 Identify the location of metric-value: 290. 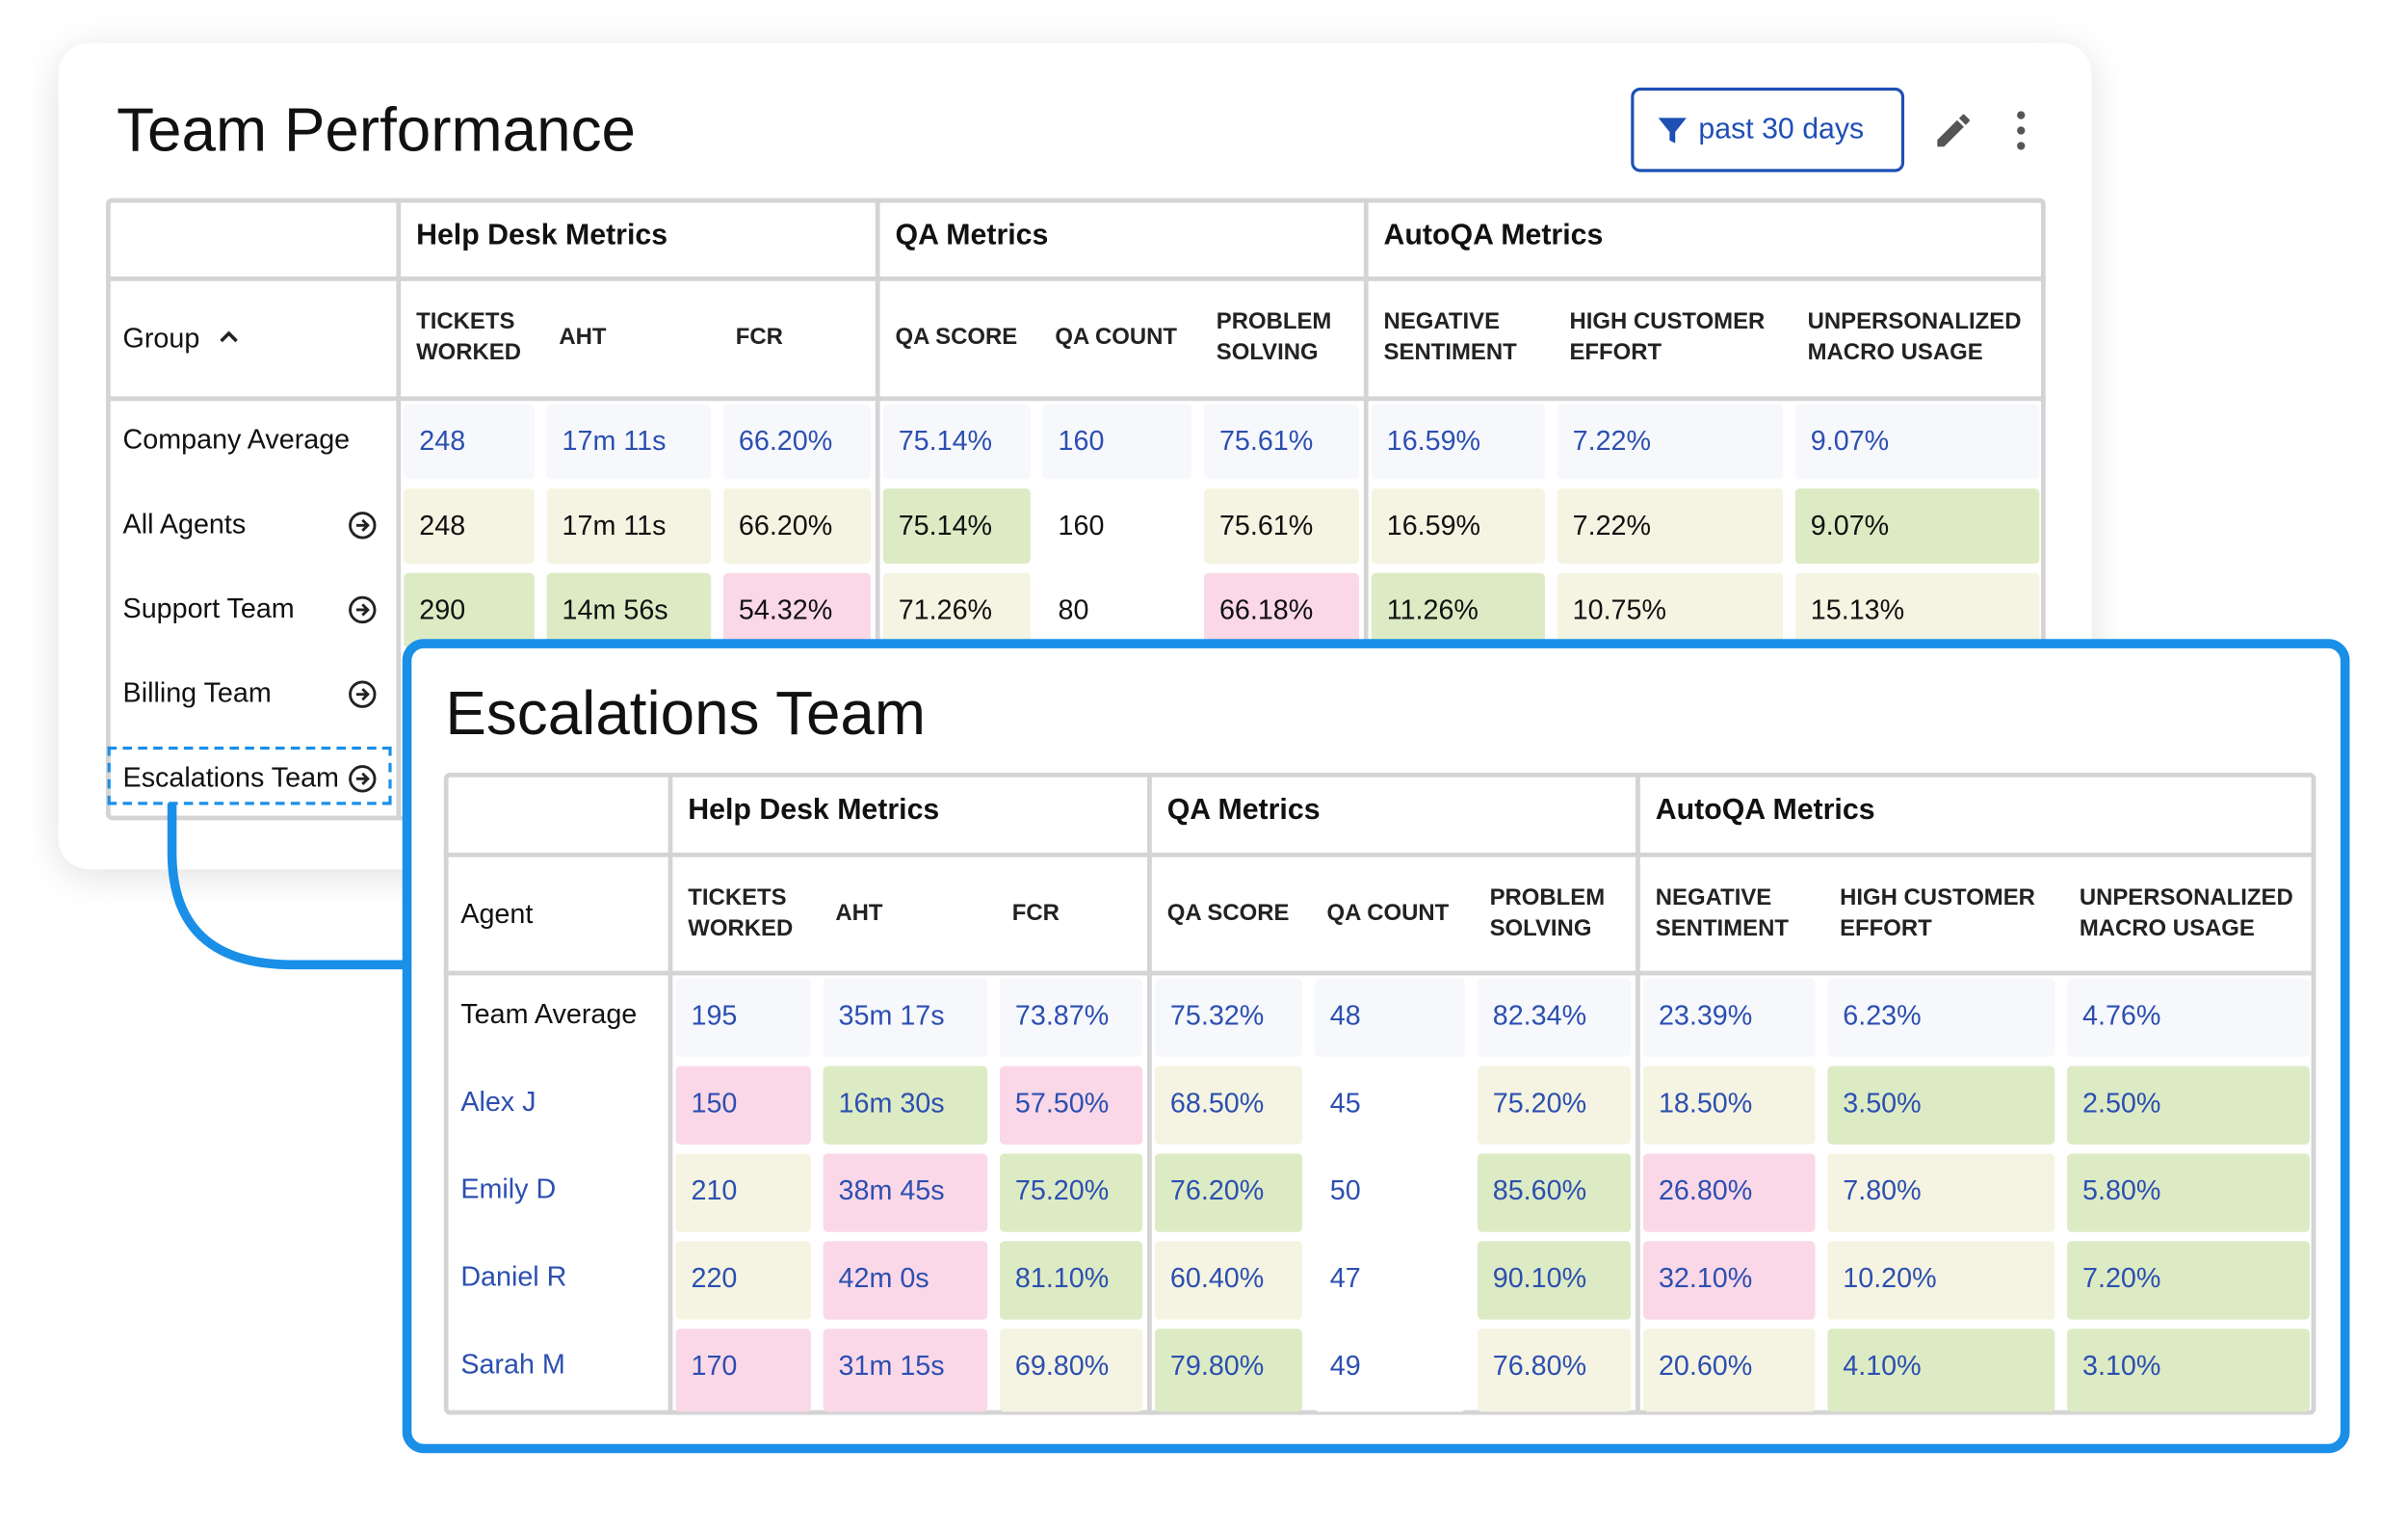
(442, 610).